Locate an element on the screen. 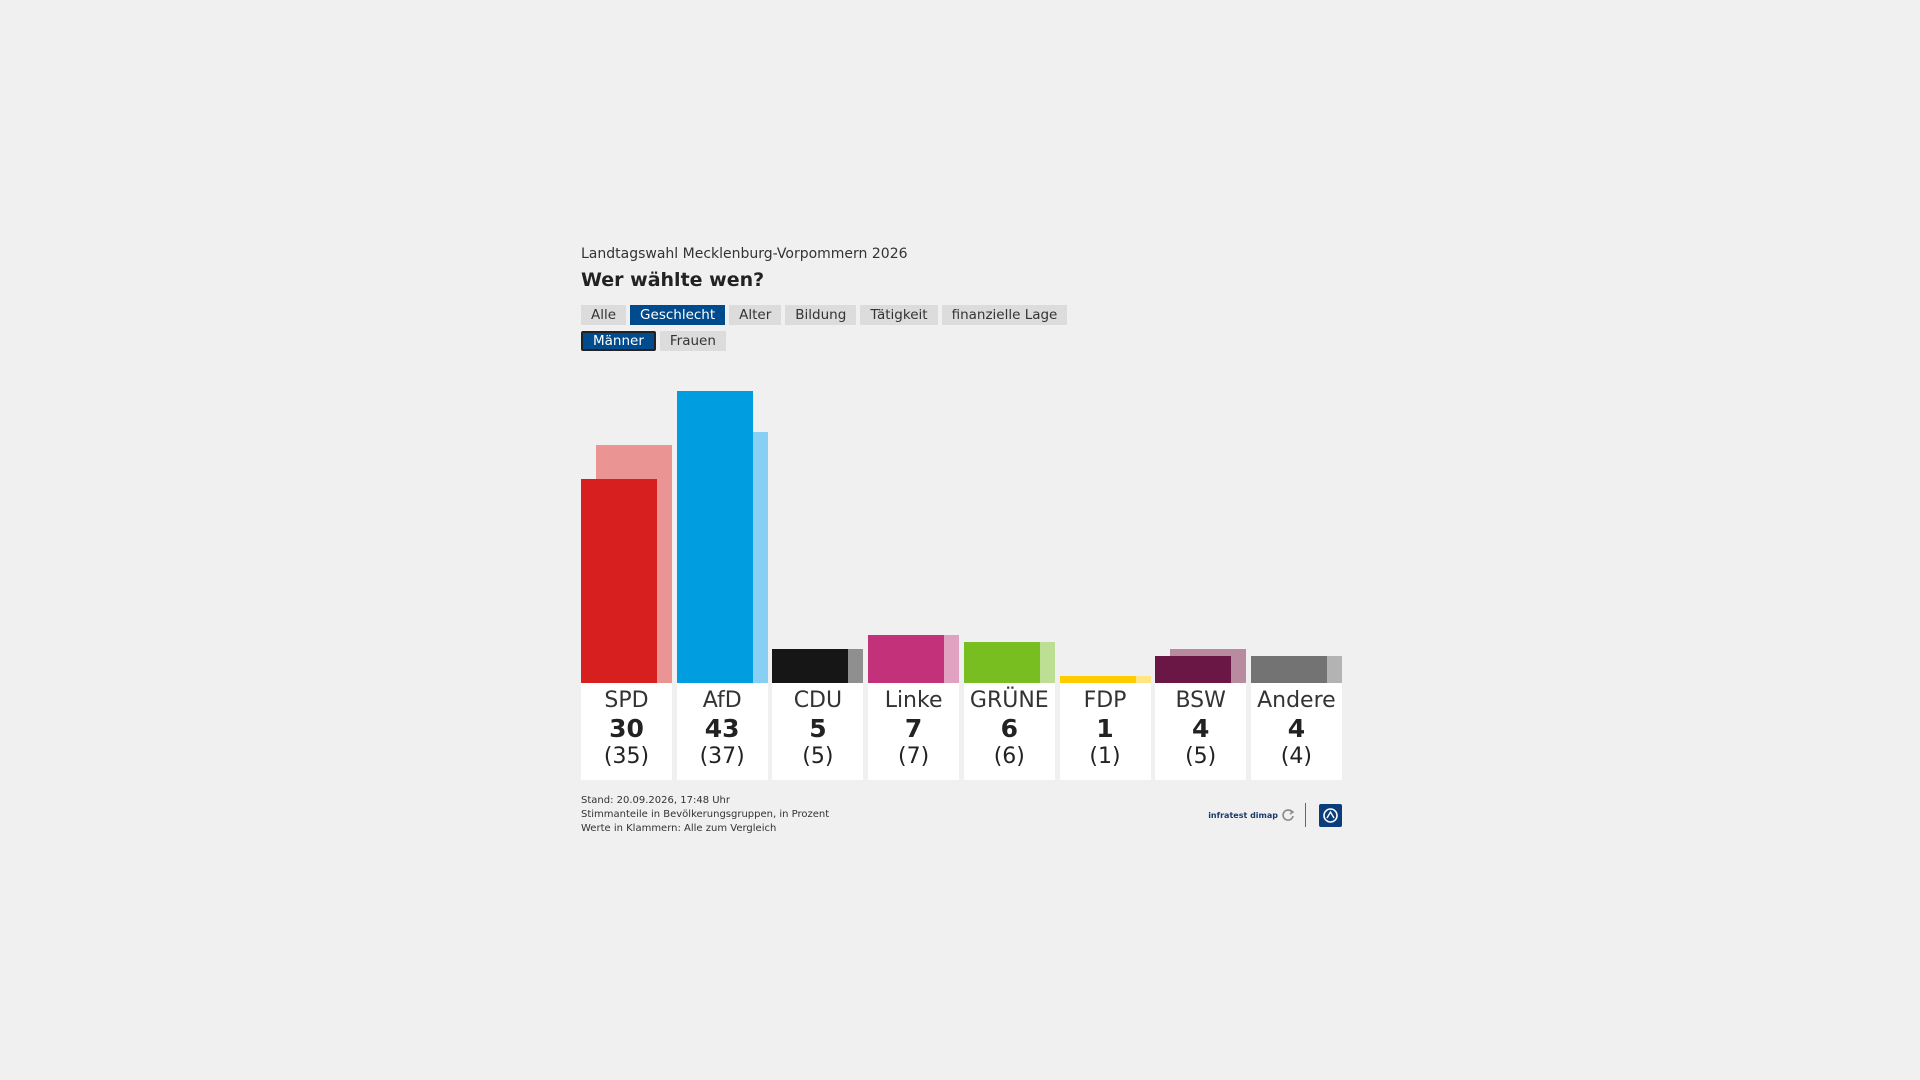  bar-linke is located at coordinates (906, 659).